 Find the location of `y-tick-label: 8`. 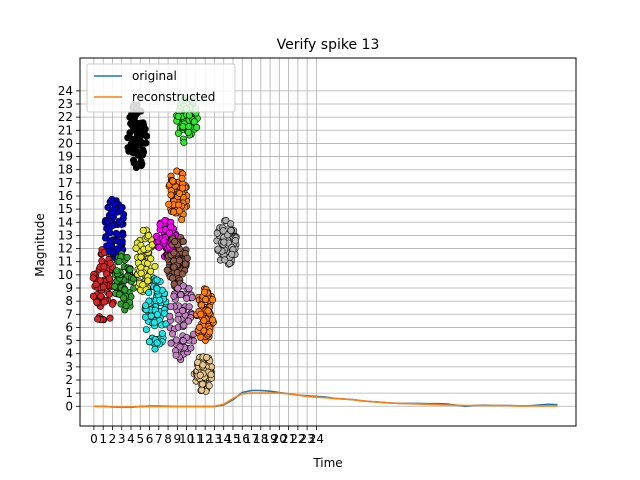

y-tick-label: 8 is located at coordinates (69, 301).